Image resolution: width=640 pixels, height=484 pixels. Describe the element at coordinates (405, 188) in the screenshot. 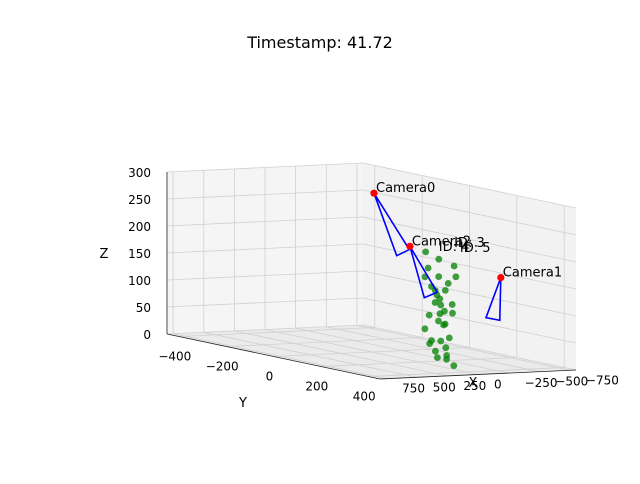

I see `camera-label: Camera0` at that location.